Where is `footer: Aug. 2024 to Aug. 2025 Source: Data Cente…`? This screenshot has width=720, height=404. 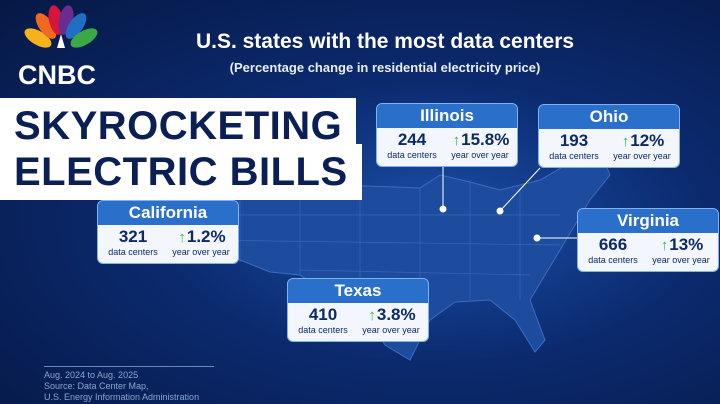
footer: Aug. 2024 to Aug. 2025 Source: Data Cente… is located at coordinates (129, 384).